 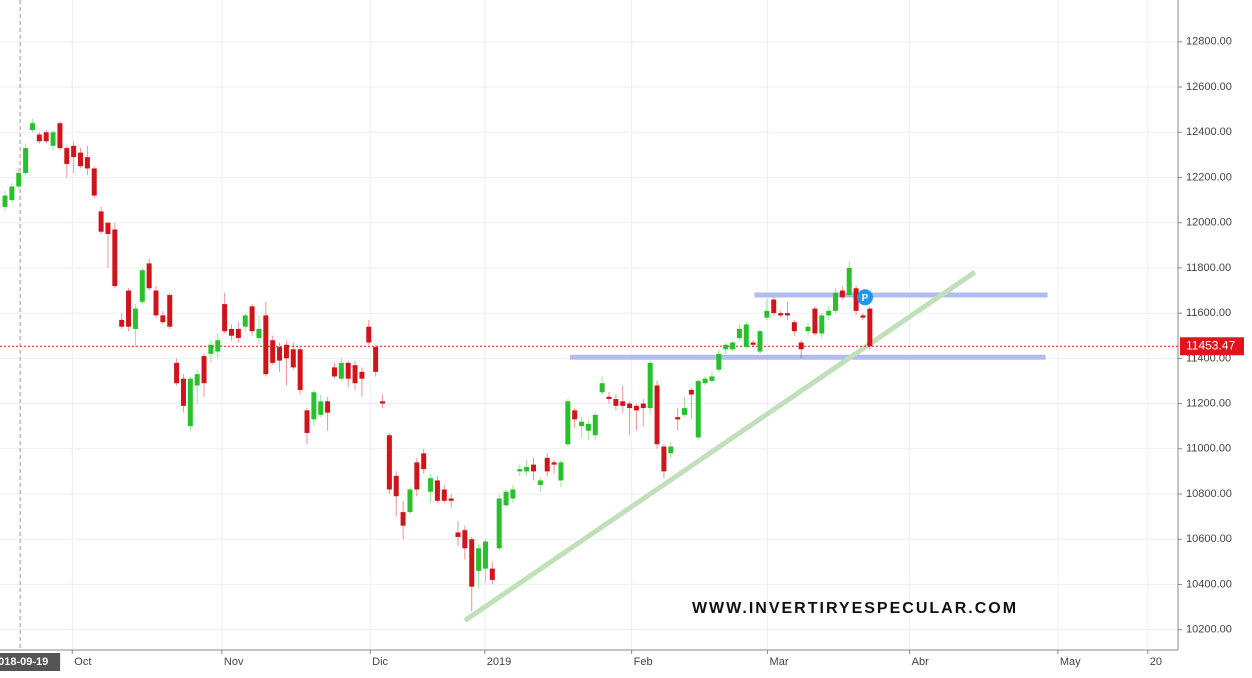 I want to click on y-tick-label: 12400.00, so click(x=1209, y=132).